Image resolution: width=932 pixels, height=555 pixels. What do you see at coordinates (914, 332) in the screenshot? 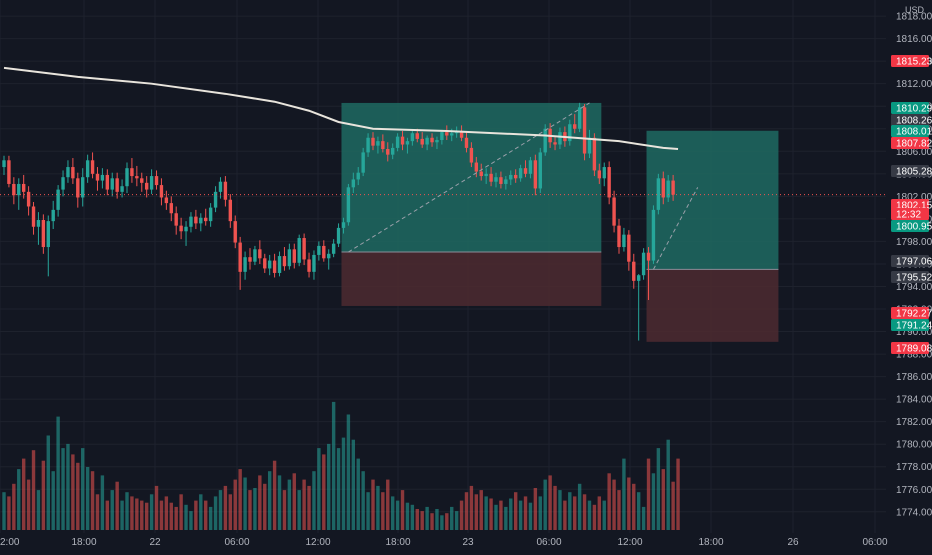
I see `price-tick-label: 1790.000` at bounding box center [914, 332].